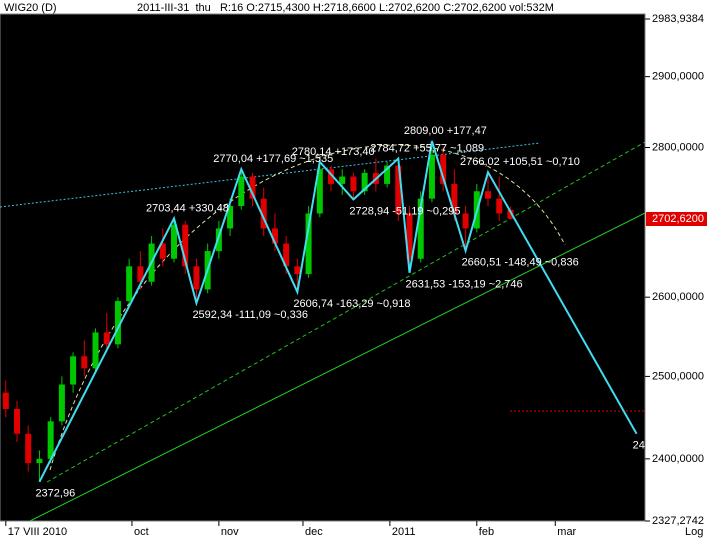 The width and height of the screenshot is (707, 541). What do you see at coordinates (230, 532) in the screenshot?
I see `x-tick-label: nov` at bounding box center [230, 532].